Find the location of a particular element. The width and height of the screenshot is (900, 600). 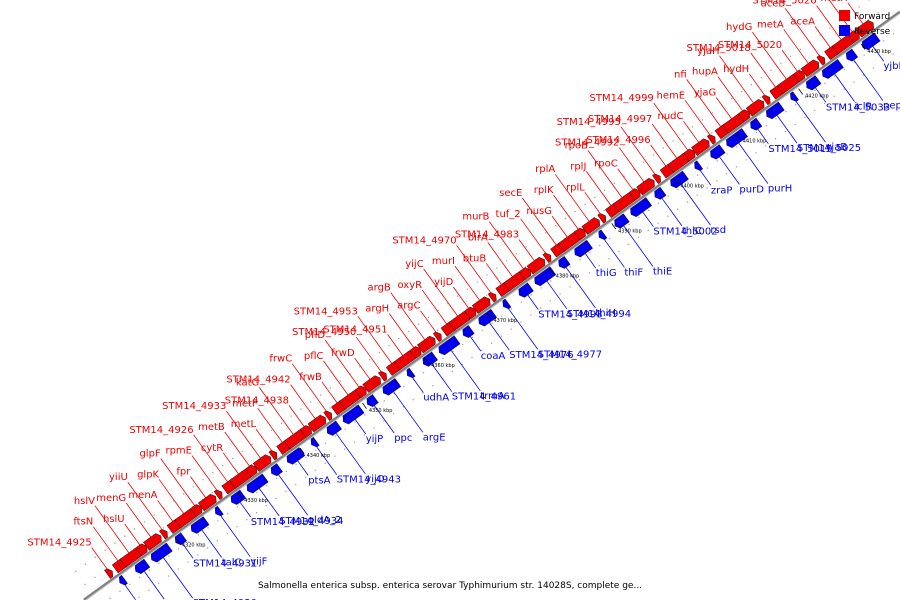

gene-label: STM14_4930 is located at coordinates (225, 599).